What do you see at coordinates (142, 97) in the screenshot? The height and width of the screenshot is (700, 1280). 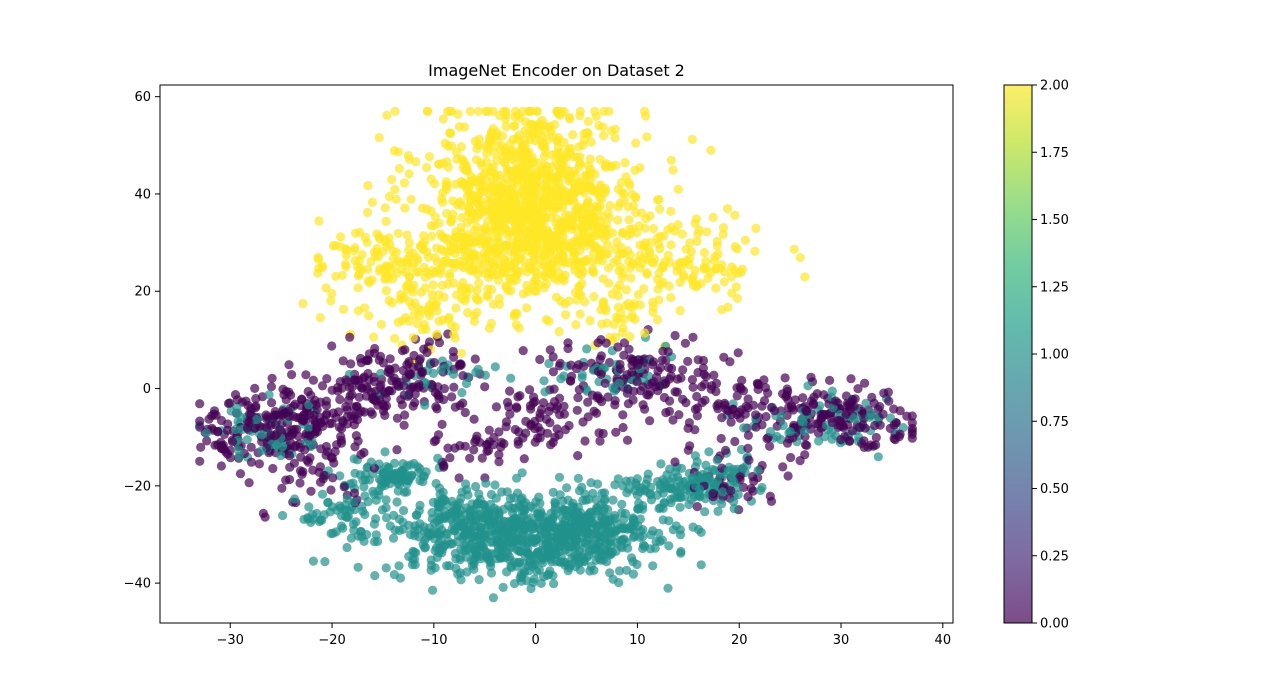 I see `y-tick-label: 60` at bounding box center [142, 97].